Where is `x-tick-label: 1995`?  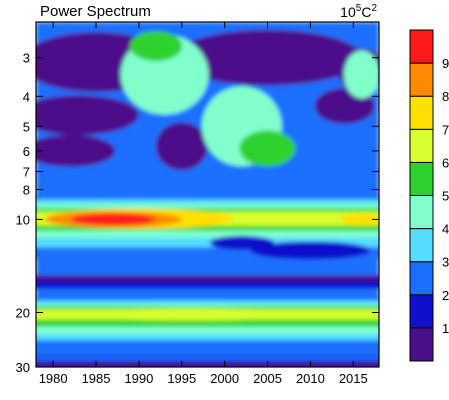 x-tick-label: 1995 is located at coordinates (181, 378).